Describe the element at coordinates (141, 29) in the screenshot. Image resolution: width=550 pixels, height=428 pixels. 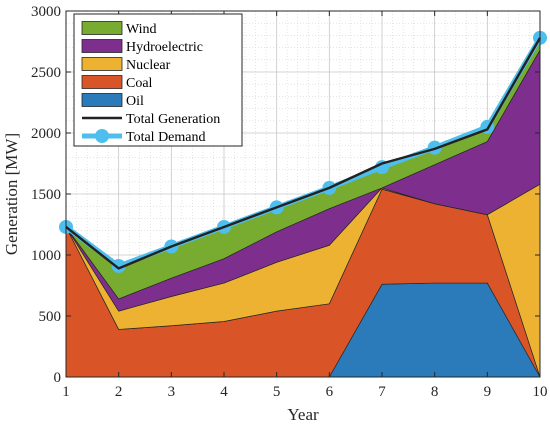
I see `legend-label-wind: Wind` at that location.